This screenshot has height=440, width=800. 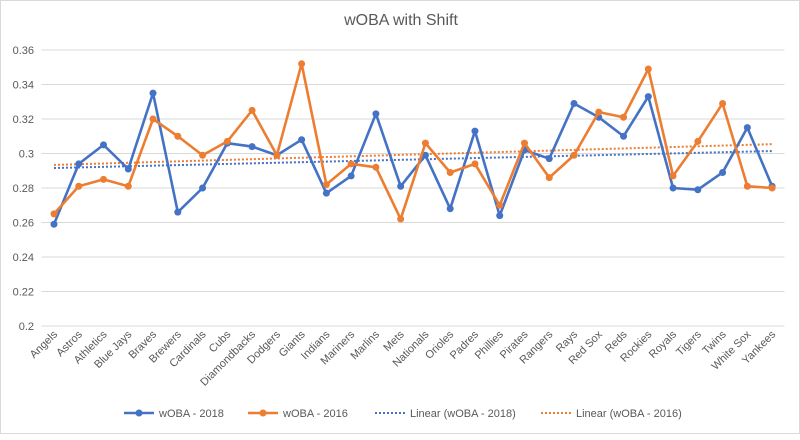 What do you see at coordinates (629, 414) in the screenshot?
I see `legend-label: Linear (wOBA - 2016)` at bounding box center [629, 414].